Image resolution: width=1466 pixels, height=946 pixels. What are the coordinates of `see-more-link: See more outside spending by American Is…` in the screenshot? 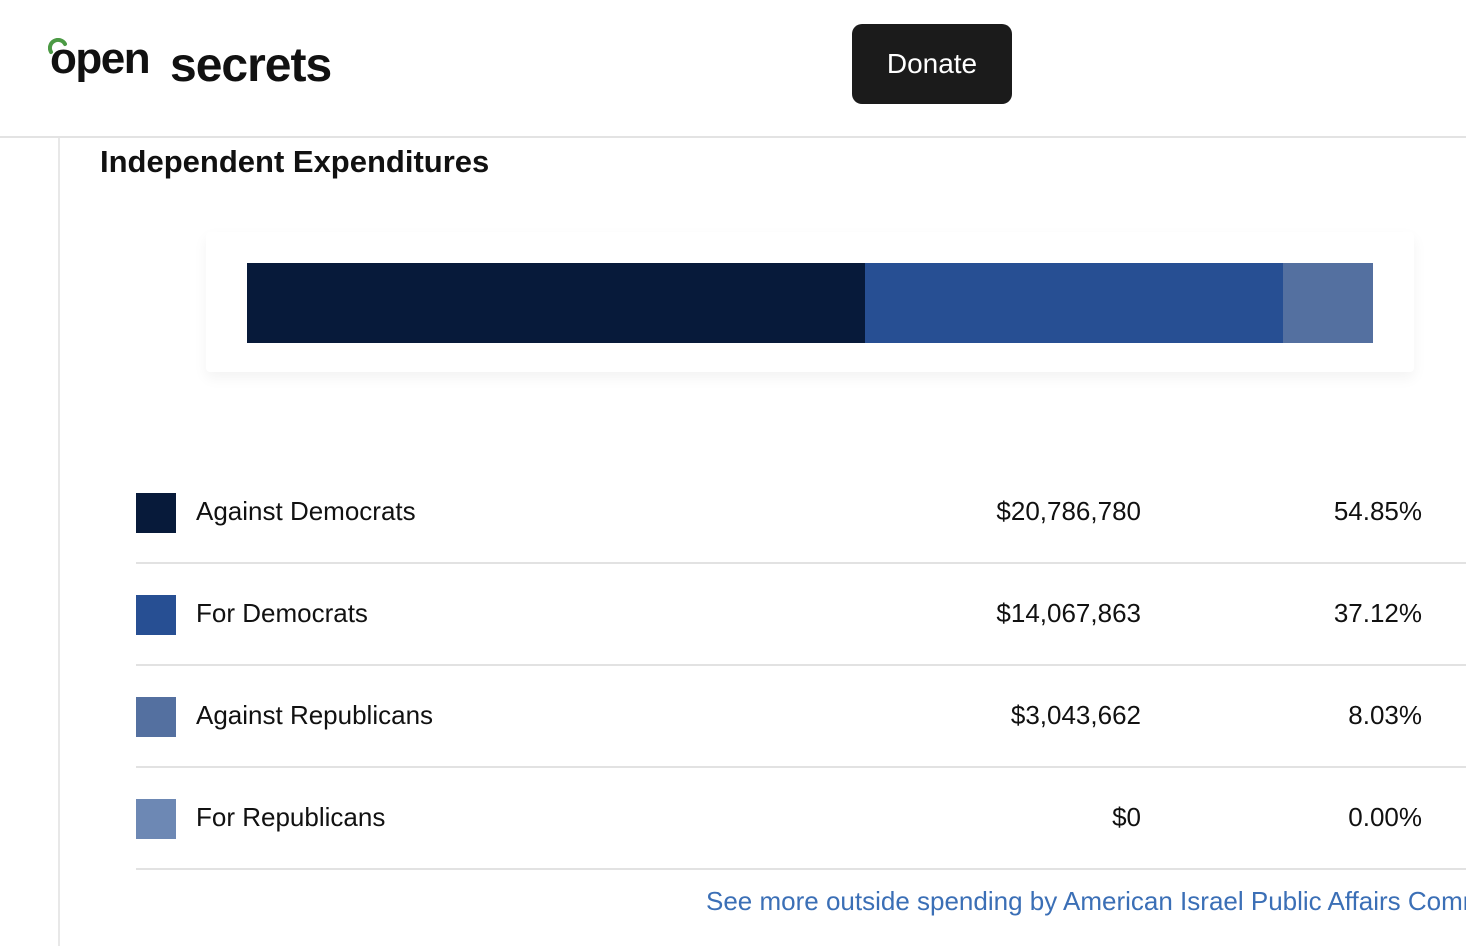 It's located at (1086, 901).